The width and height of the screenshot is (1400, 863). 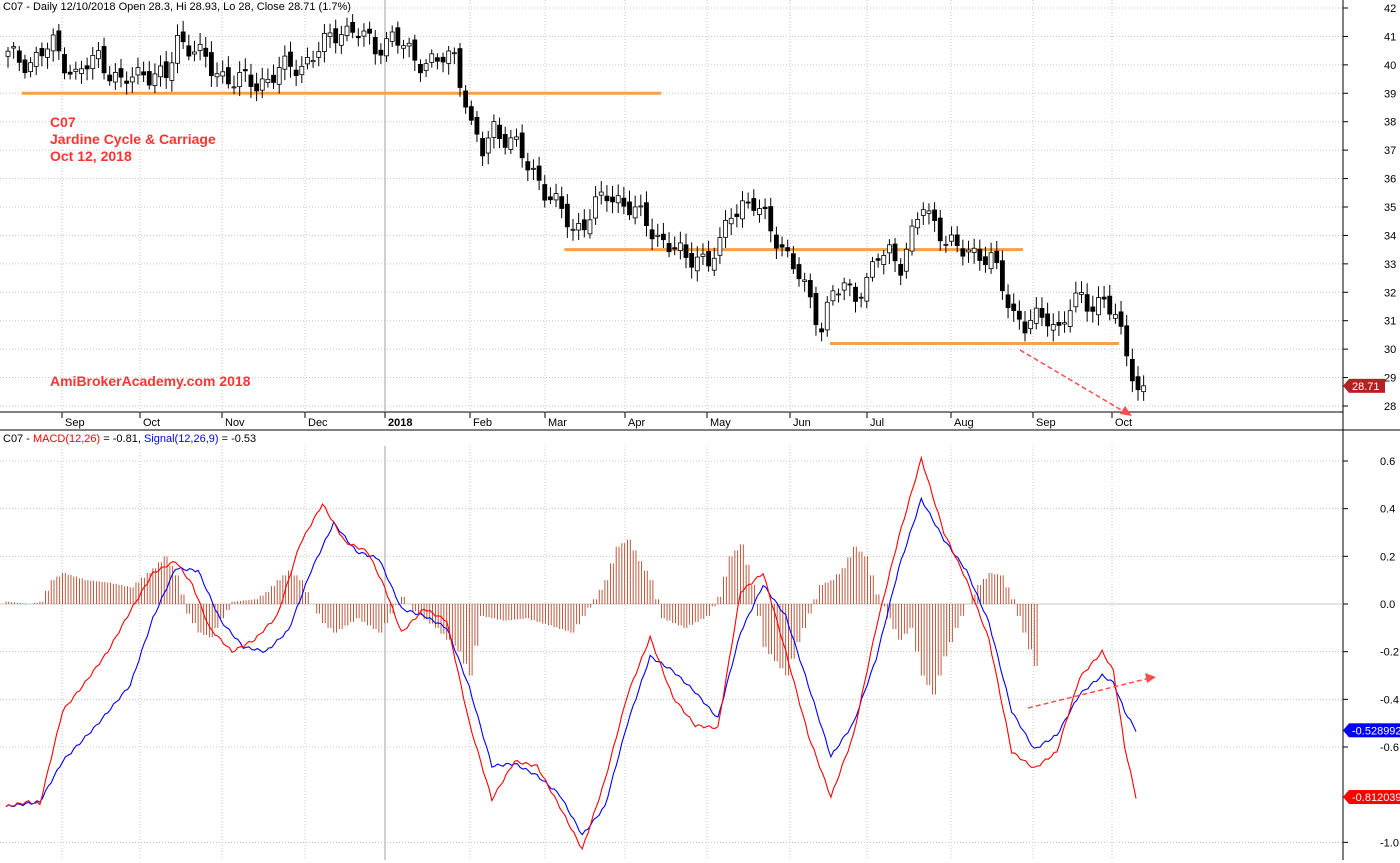 What do you see at coordinates (1346, 385) in the screenshot?
I see `last-price-badge-tip` at bounding box center [1346, 385].